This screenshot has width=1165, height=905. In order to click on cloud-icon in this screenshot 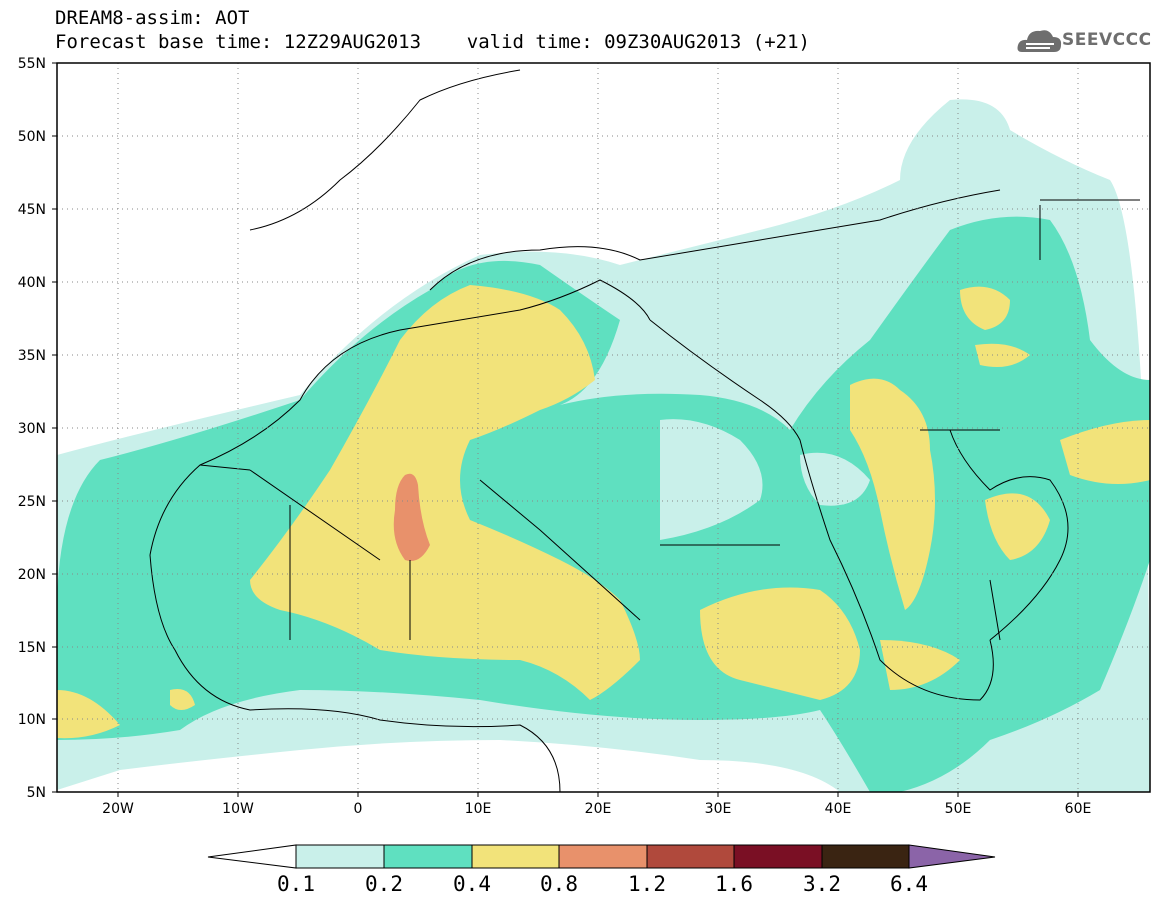, I will do `click(1039, 41)`.